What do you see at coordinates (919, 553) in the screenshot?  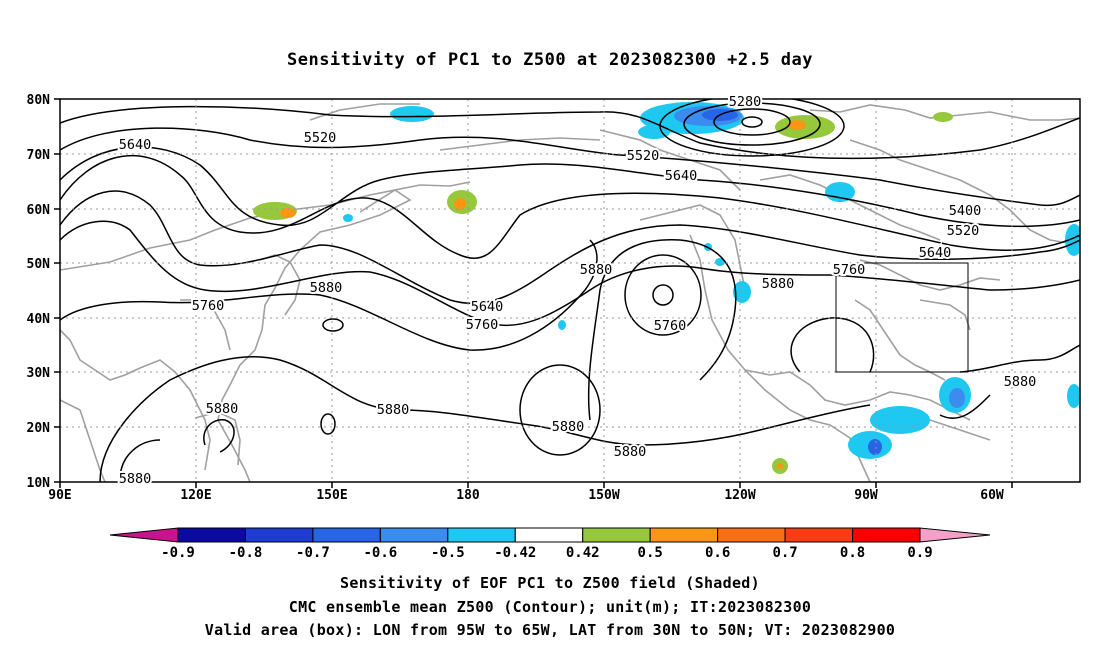 I see `colorbar-label: 0.9` at bounding box center [919, 553].